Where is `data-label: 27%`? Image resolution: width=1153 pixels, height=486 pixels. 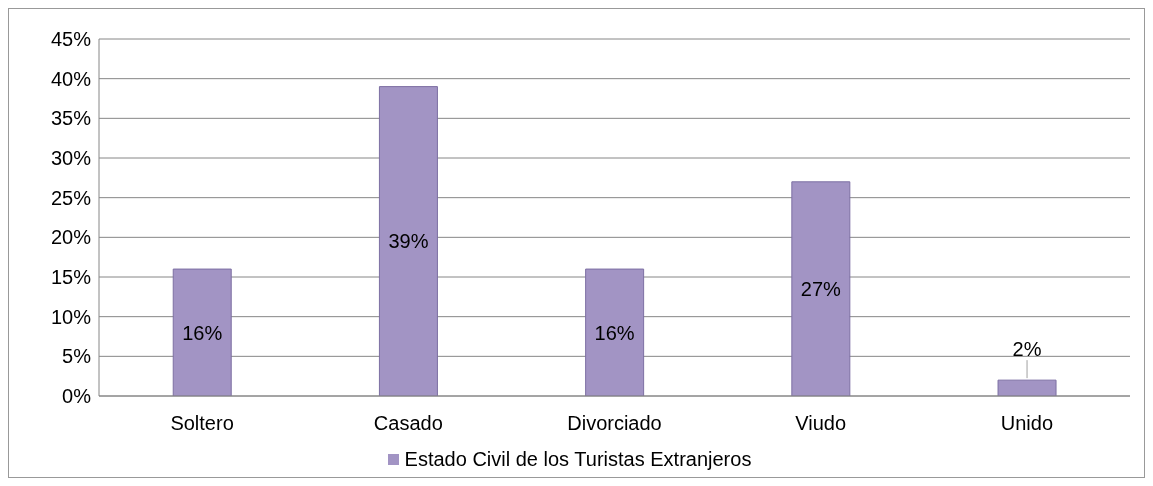 data-label: 27% is located at coordinates (821, 288).